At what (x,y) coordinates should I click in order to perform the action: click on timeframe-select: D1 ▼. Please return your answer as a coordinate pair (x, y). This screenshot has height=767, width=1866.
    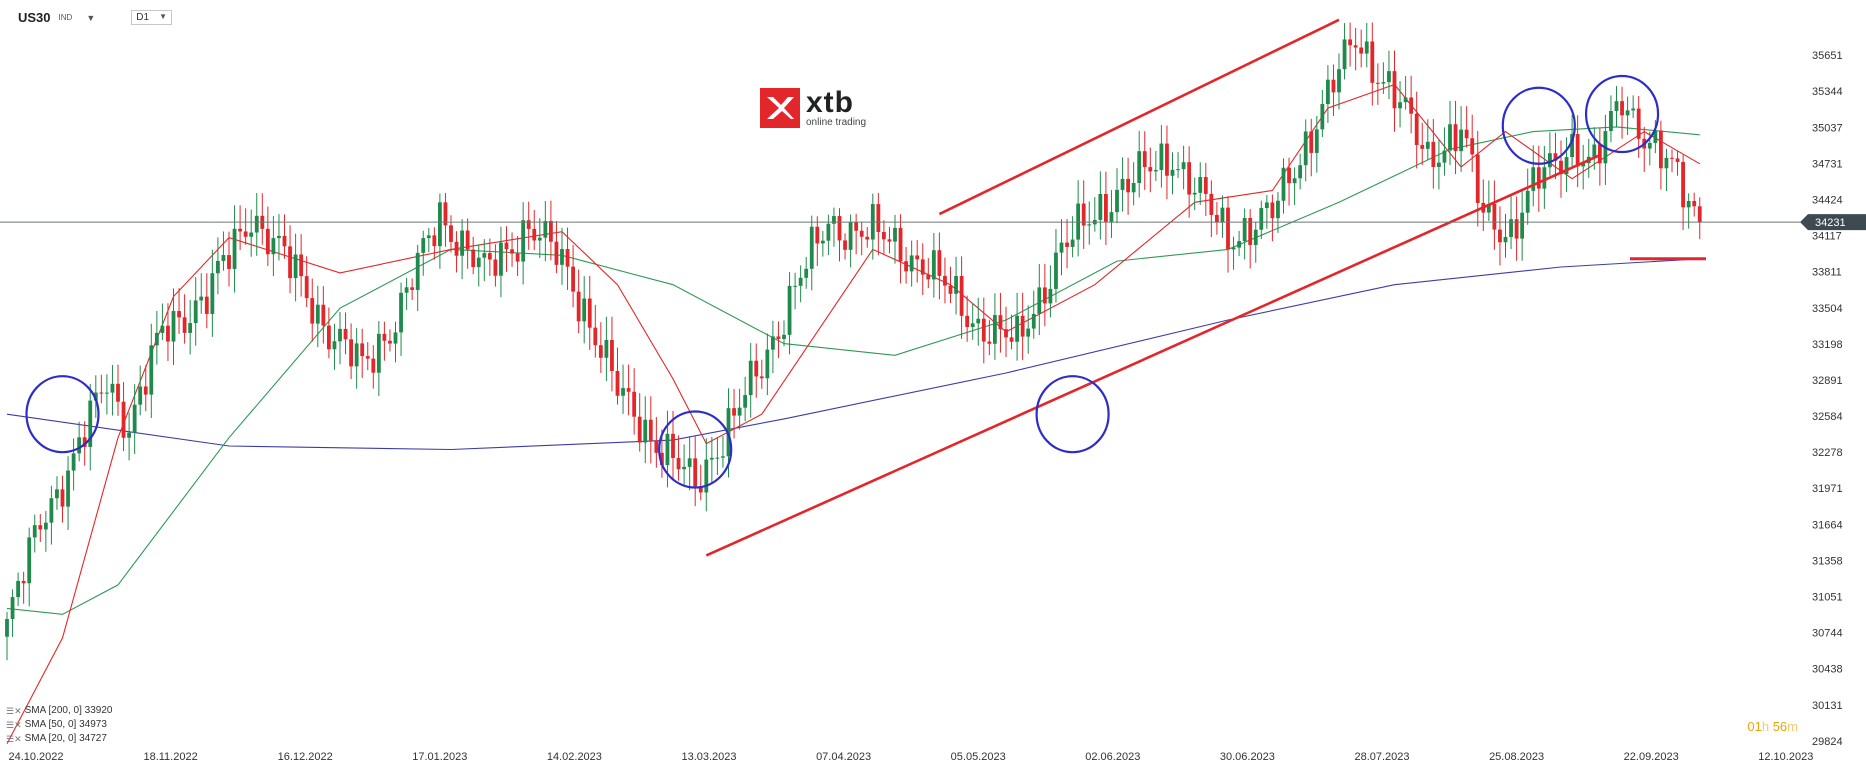
    Looking at the image, I should click on (152, 17).